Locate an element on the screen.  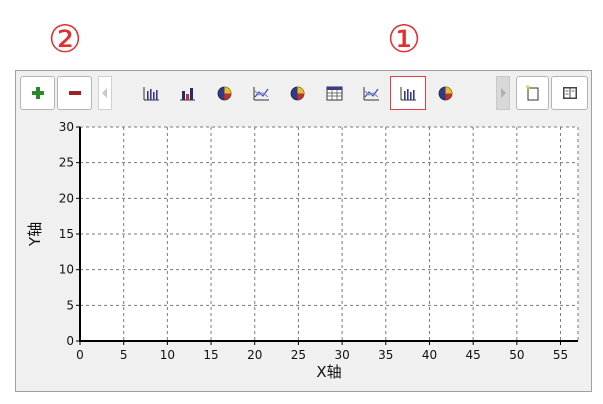
remove-button is located at coordinates (74, 93).